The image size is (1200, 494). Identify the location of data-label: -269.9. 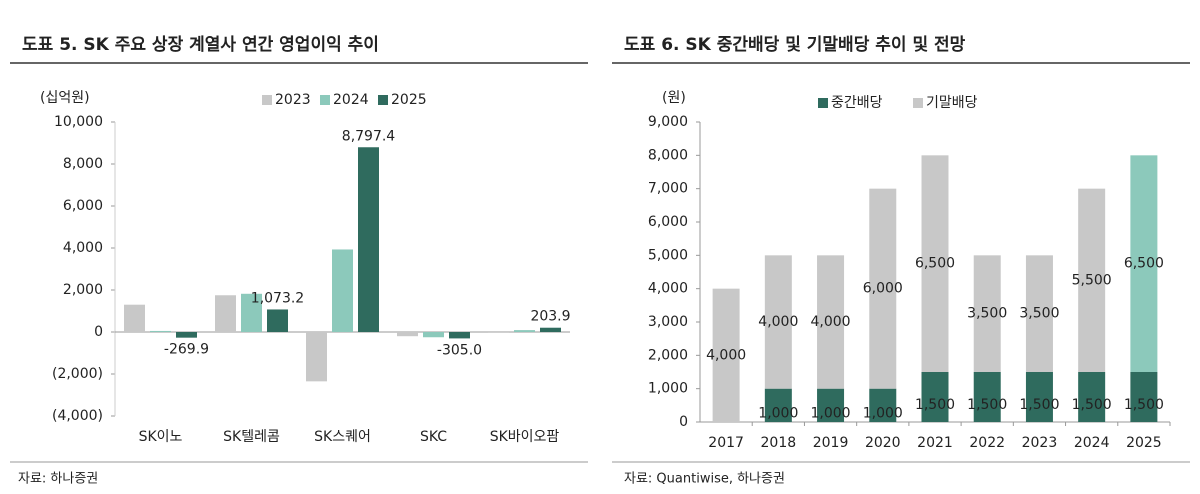
(186, 350).